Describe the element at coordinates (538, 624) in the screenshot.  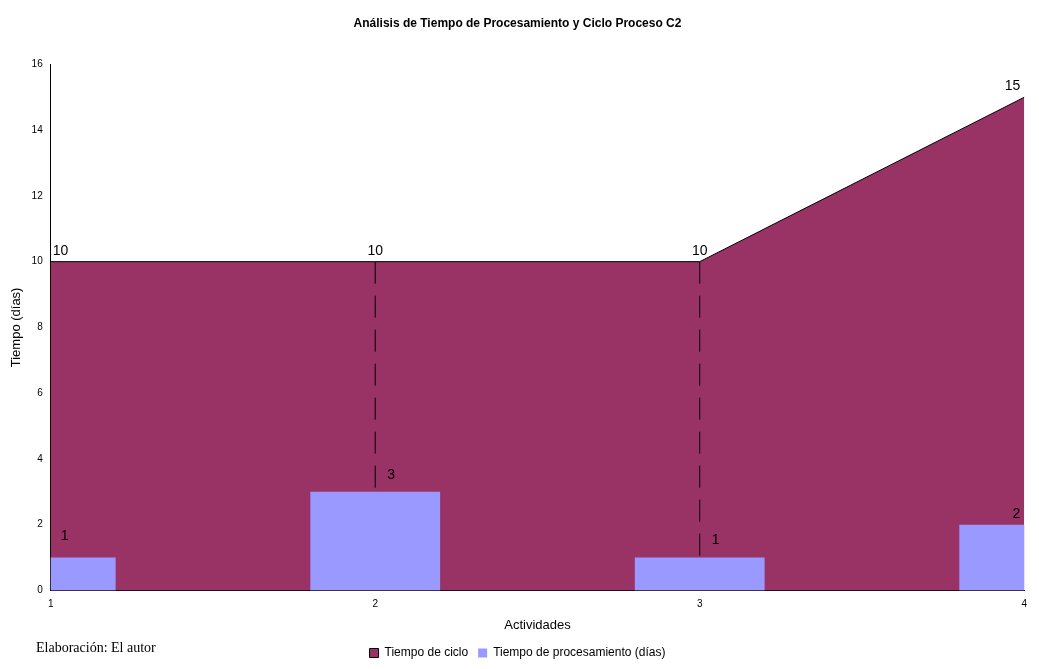
I see `x-axis-title: Actividades` at that location.